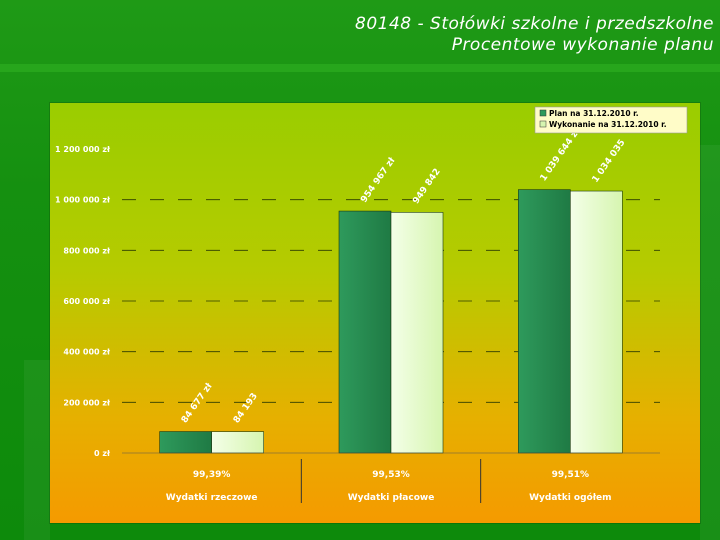  What do you see at coordinates (561, 154) in the screenshot?
I see `data-label: 1 039 644 zł` at bounding box center [561, 154].